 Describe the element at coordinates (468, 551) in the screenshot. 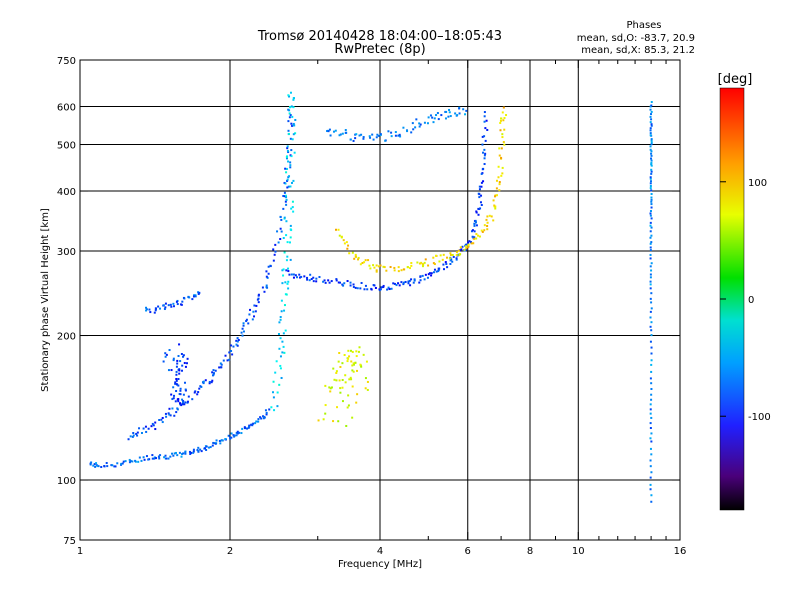

I see `x-tick-label: 6` at that location.